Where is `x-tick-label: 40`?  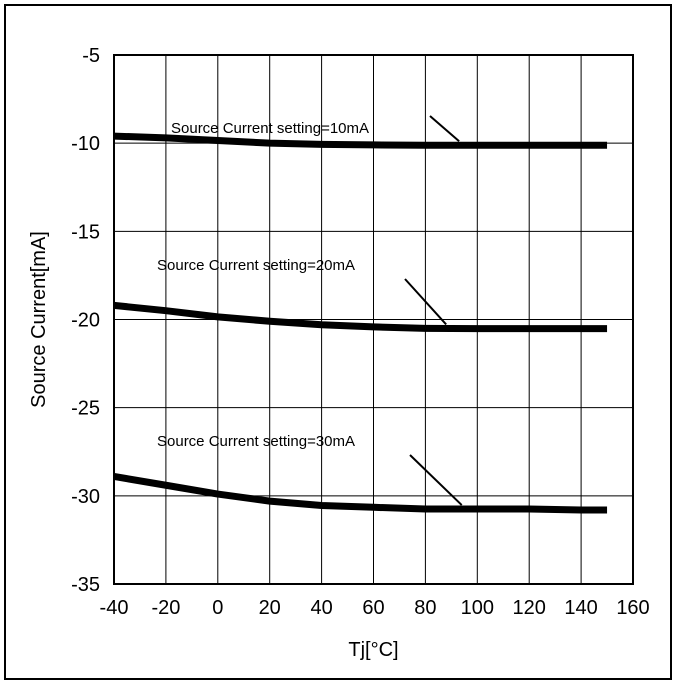 x-tick-label: 40 is located at coordinates (321, 608).